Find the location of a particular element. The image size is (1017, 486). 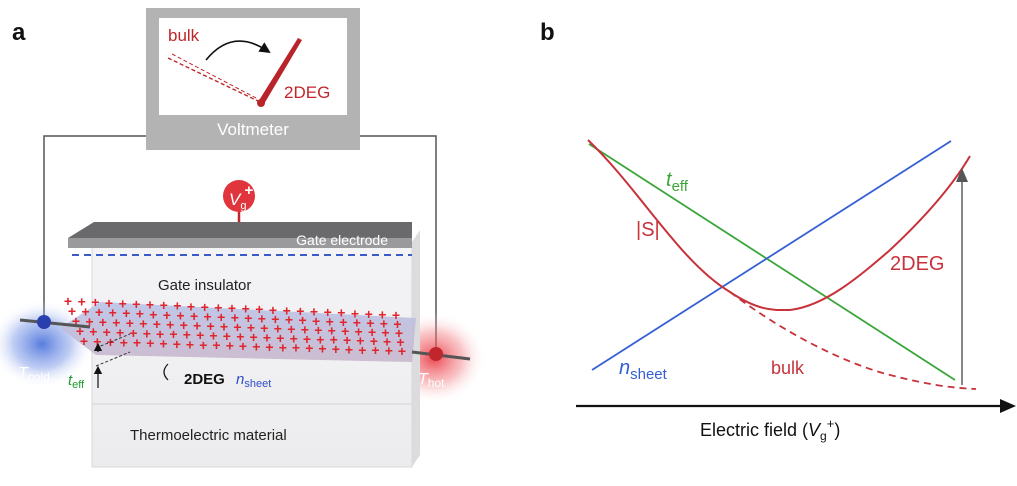

panel-a-letter: a is located at coordinates (19, 32).